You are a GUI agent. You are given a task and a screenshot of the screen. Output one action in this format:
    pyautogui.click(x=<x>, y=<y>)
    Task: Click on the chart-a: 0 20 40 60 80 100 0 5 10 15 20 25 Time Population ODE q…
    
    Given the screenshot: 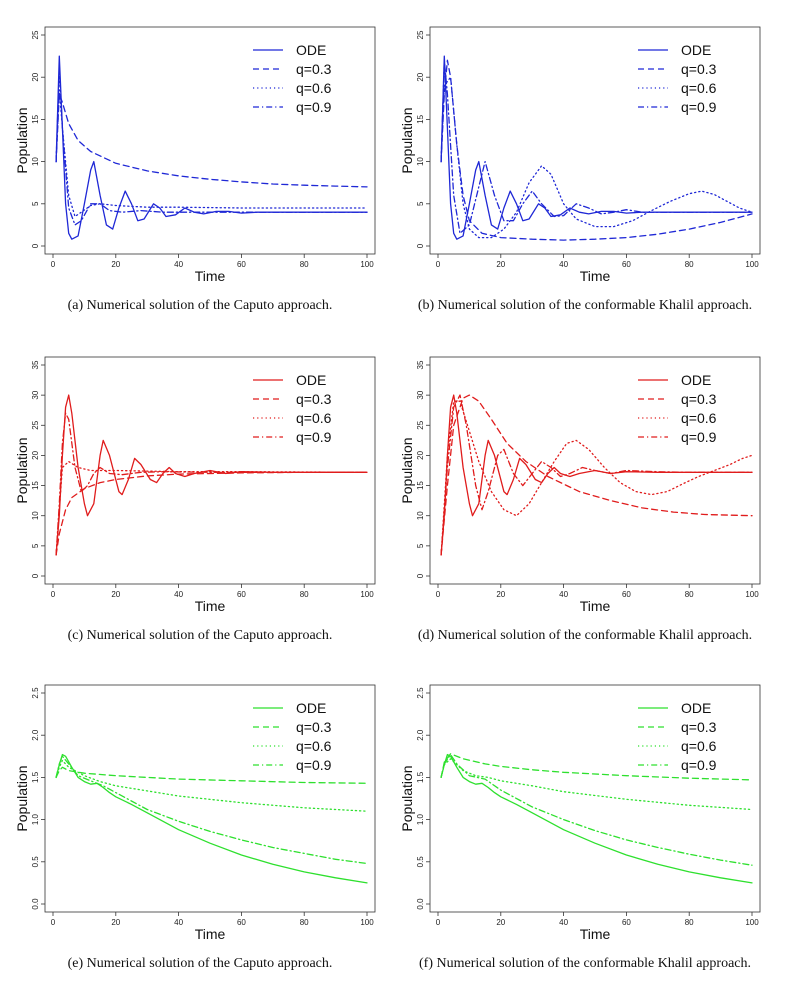 What is the action you would take?
    pyautogui.click(x=195, y=155)
    